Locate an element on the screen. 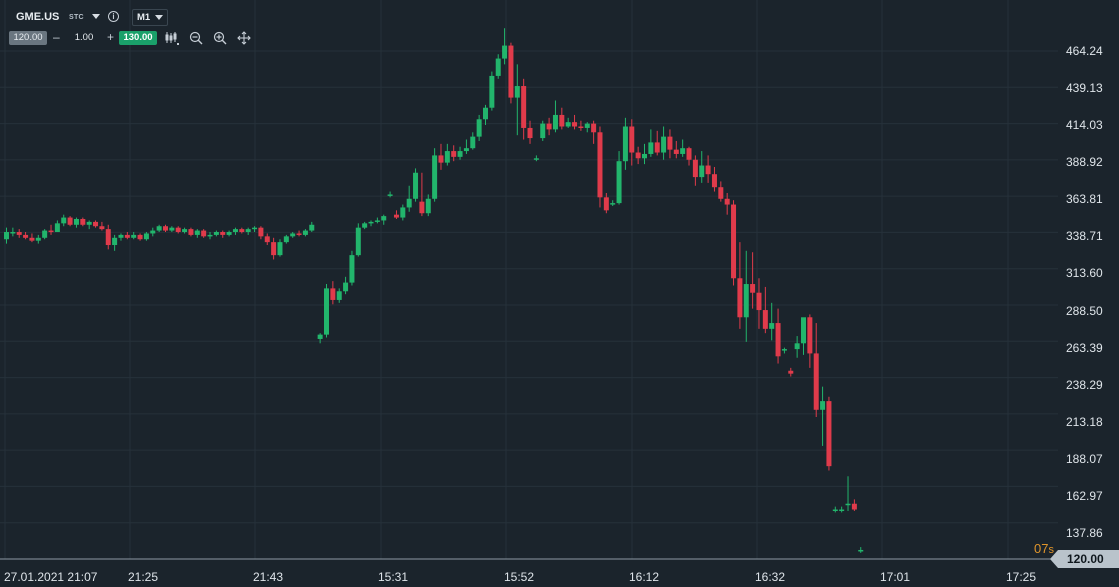 The height and width of the screenshot is (587, 1119). buy-price-button: 130.00 is located at coordinates (138, 38).